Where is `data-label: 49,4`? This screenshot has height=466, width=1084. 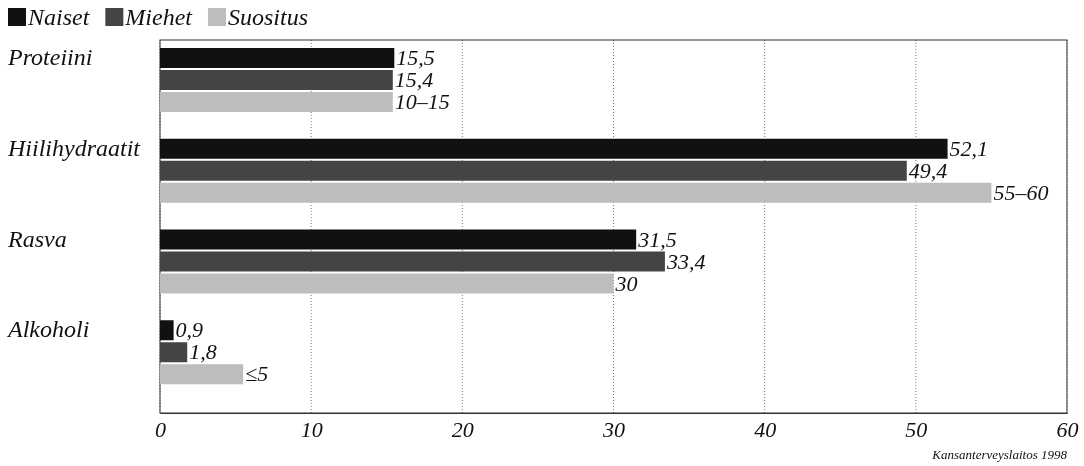 data-label: 49,4 is located at coordinates (928, 170).